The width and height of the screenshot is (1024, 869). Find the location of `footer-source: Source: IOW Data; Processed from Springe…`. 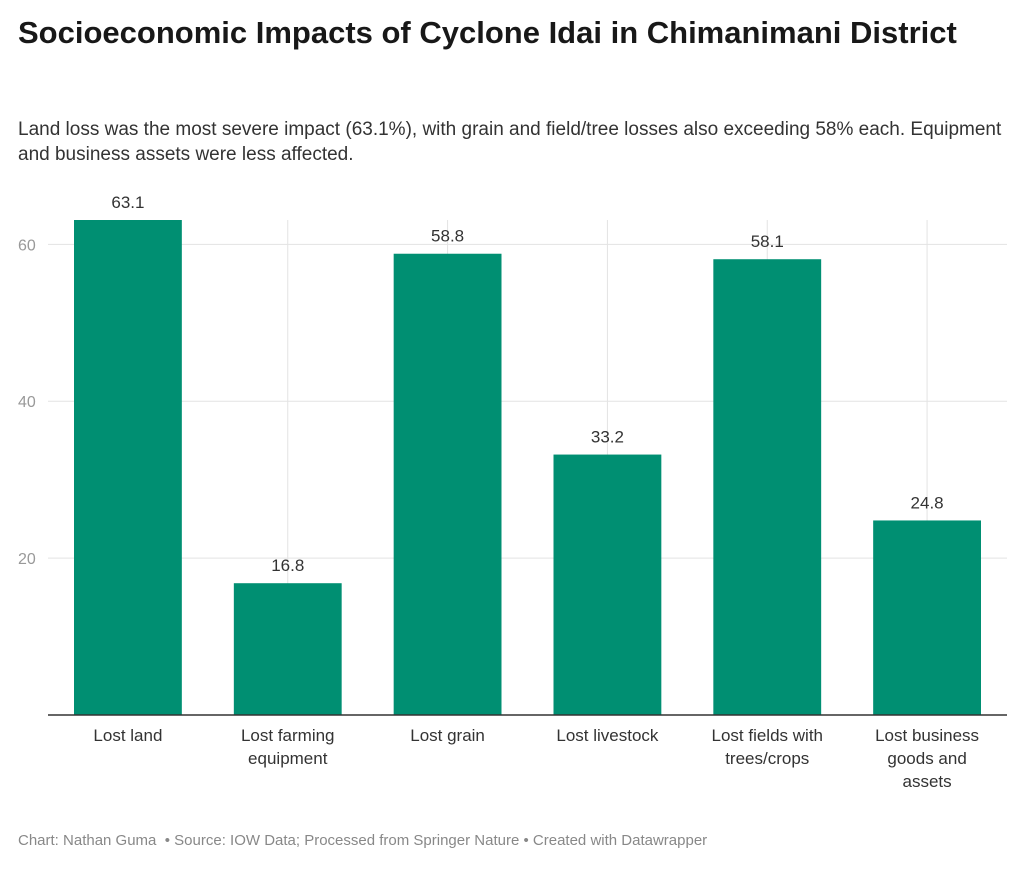

footer-source: Source: IOW Data; Processed from Springe… is located at coordinates (347, 840).